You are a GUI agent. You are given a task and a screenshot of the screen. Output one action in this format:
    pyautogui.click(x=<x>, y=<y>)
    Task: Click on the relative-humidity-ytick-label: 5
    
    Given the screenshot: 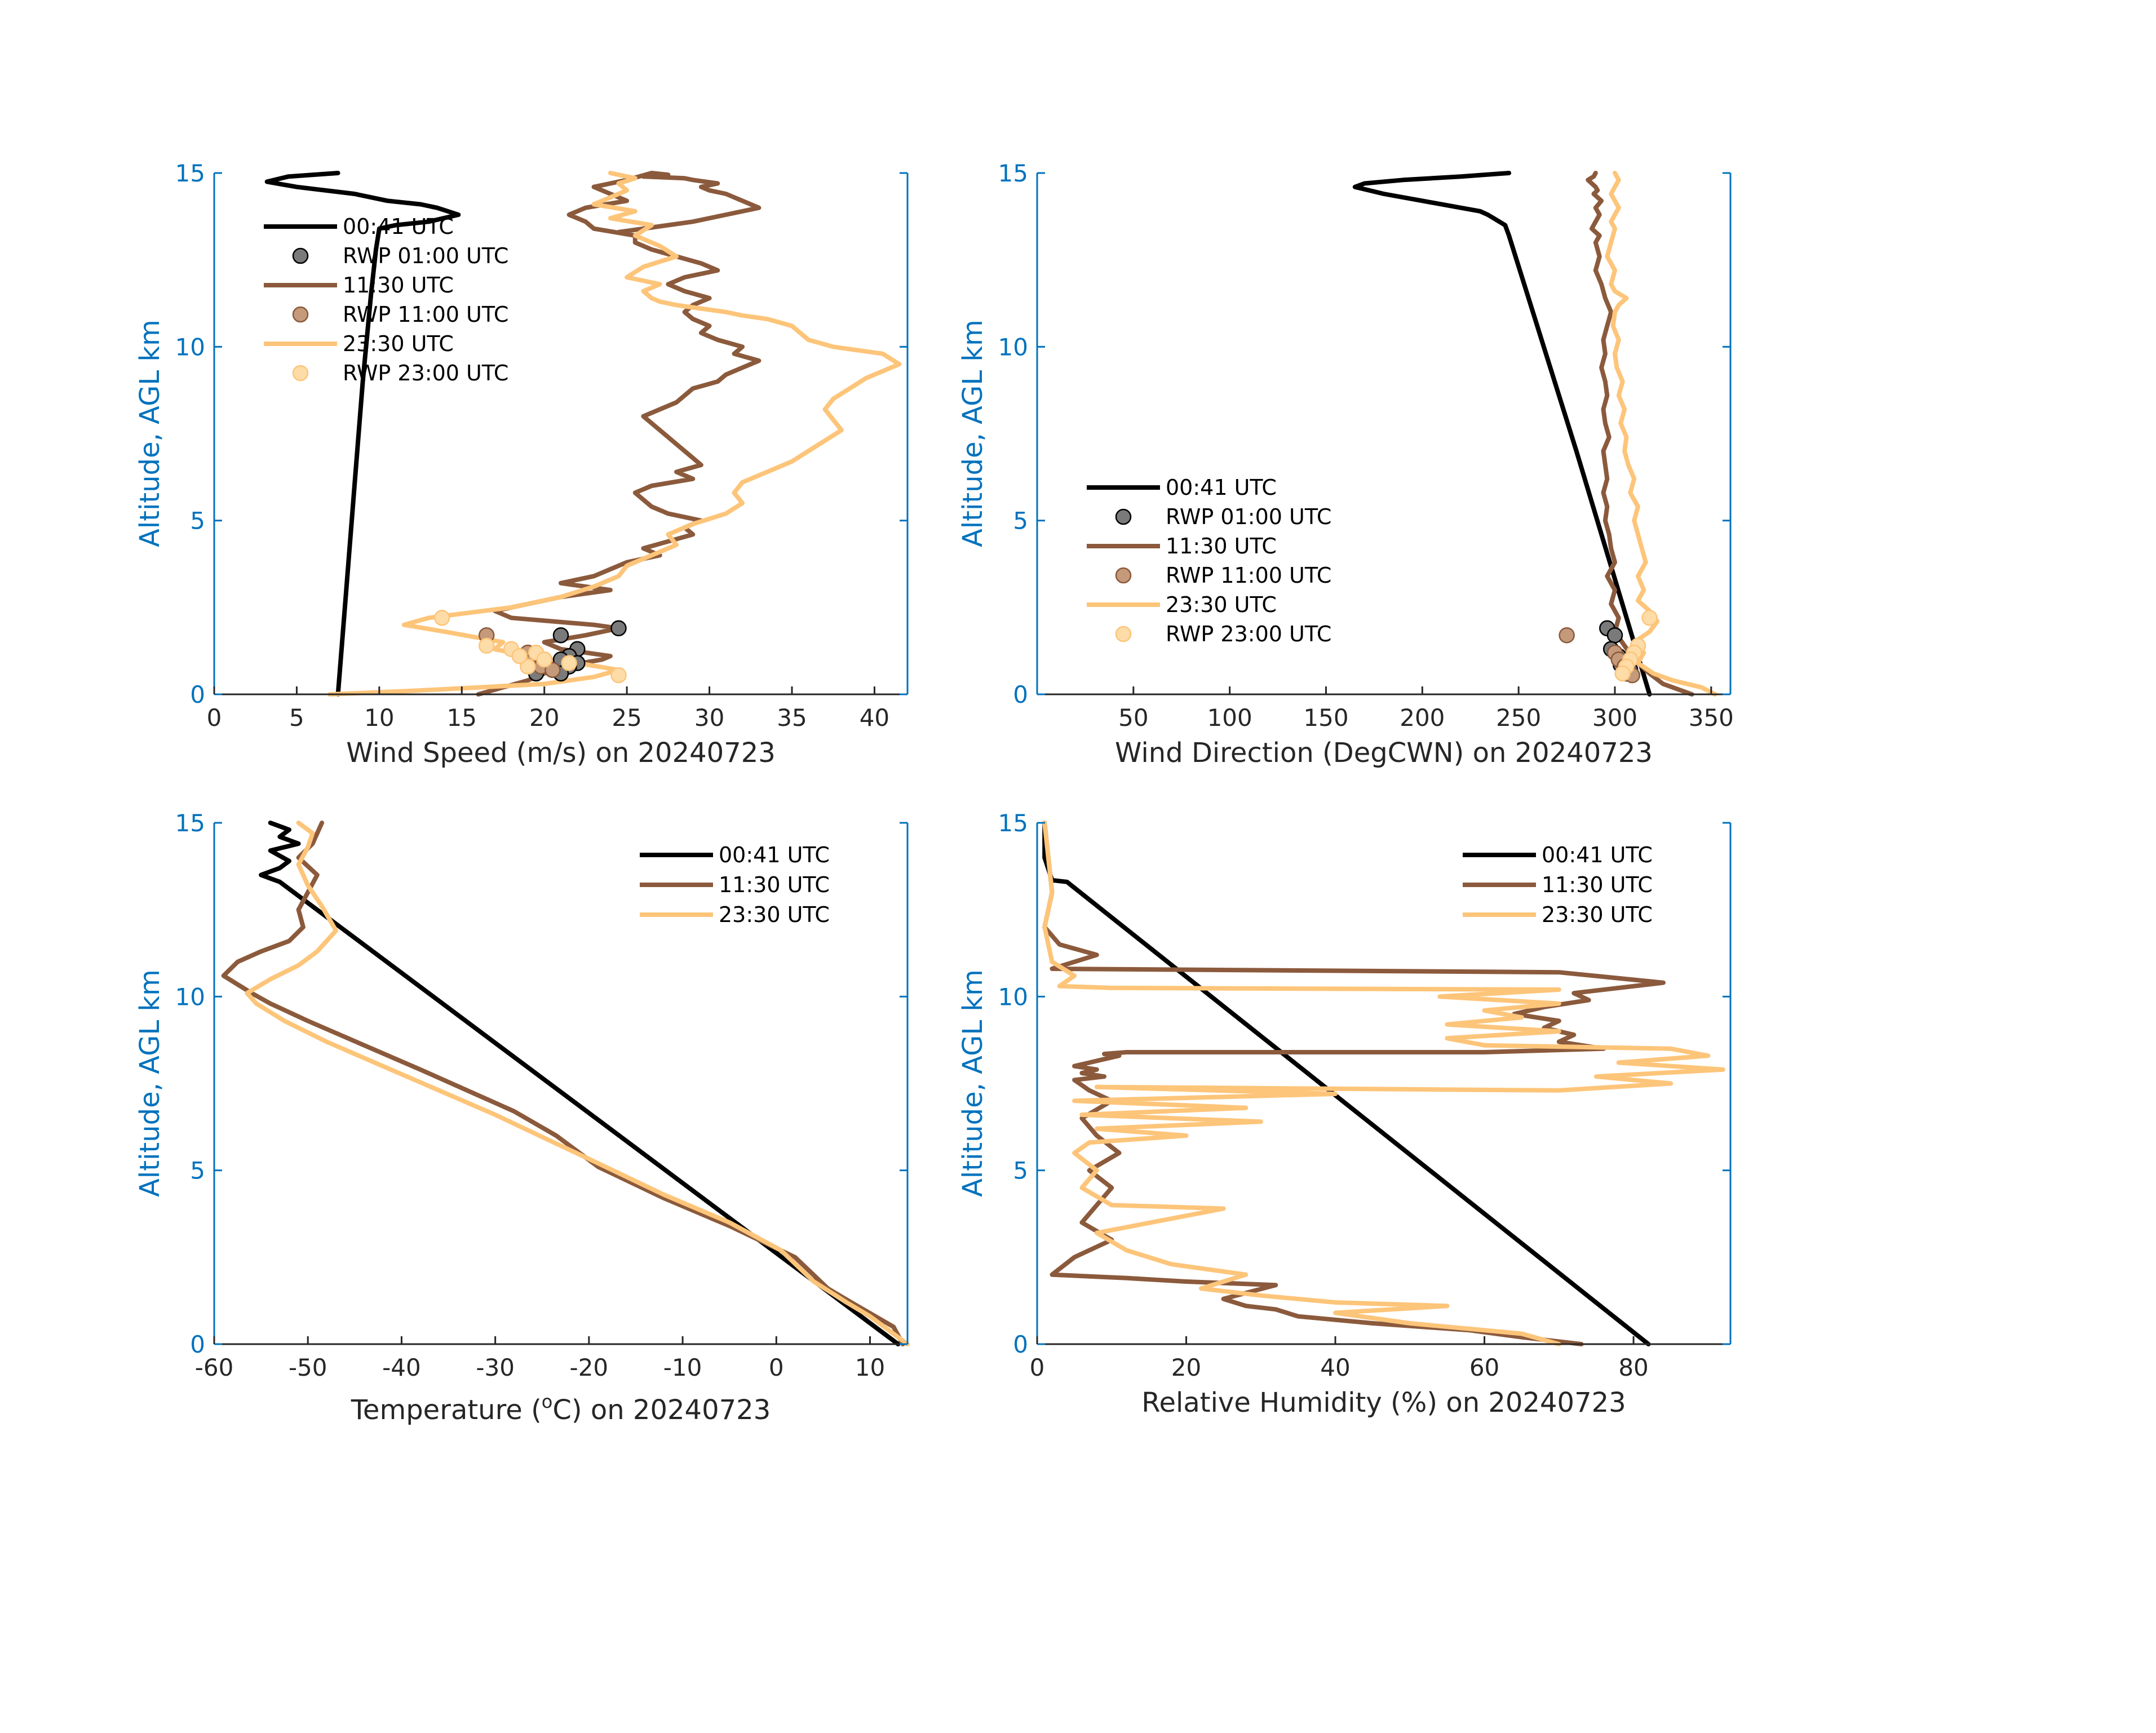 What is the action you would take?
    pyautogui.click(x=1020, y=1171)
    